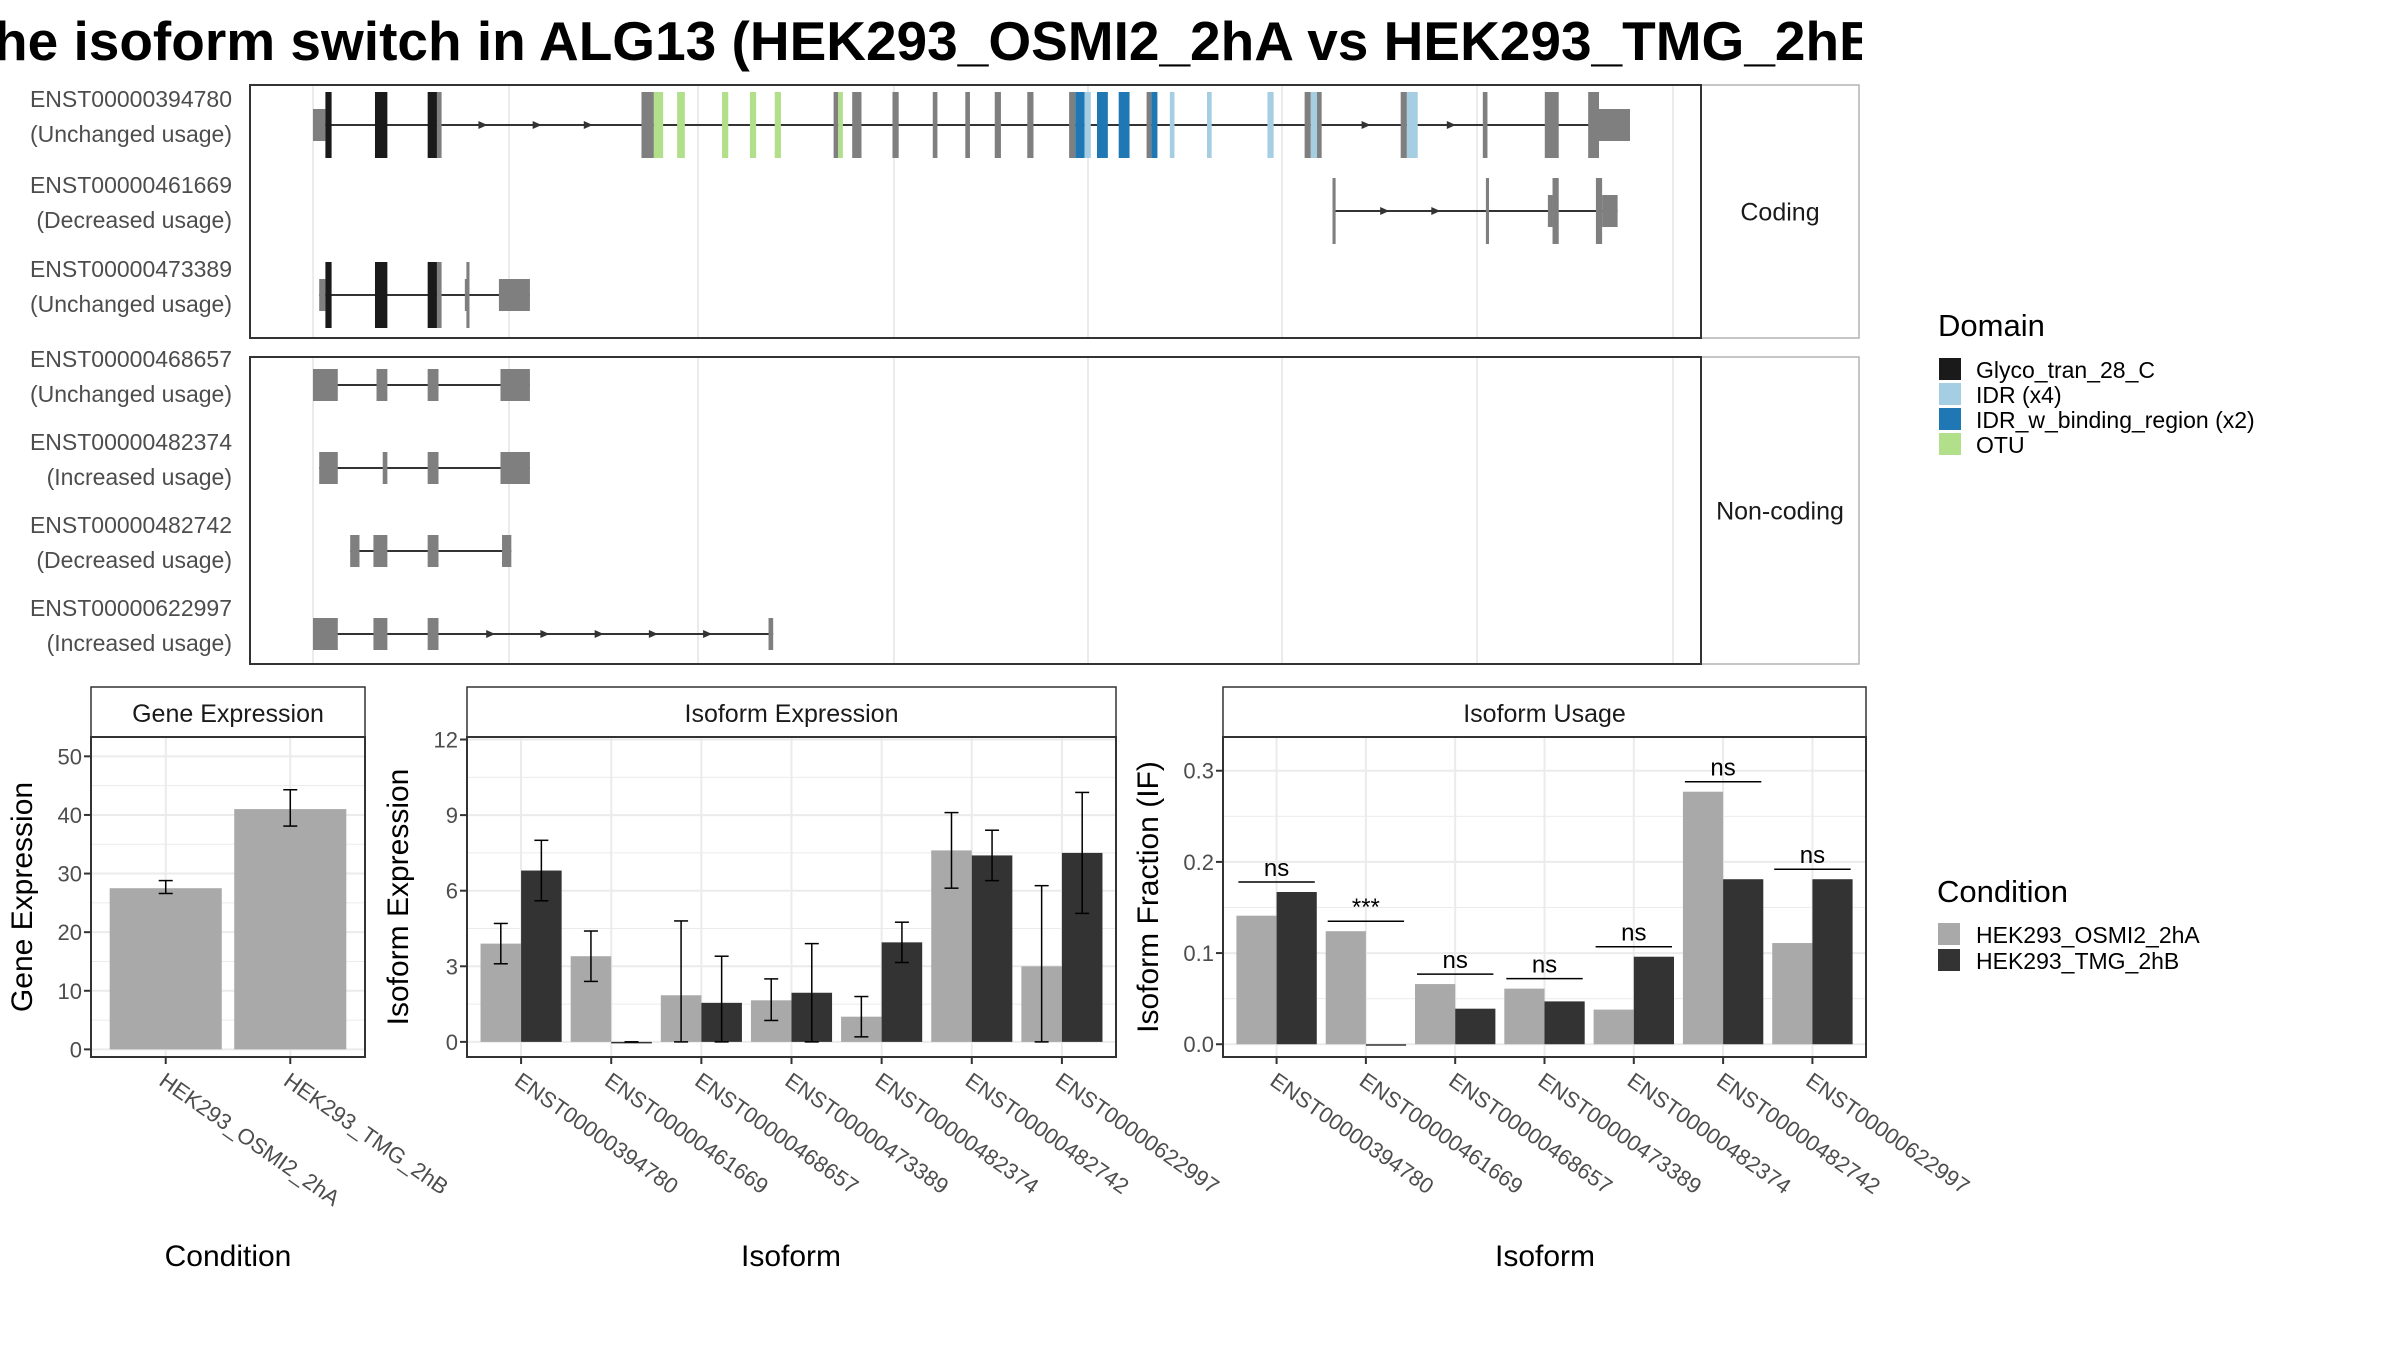 This screenshot has width=2400, height=1350. What do you see at coordinates (452, 891) in the screenshot?
I see `y-tick-label: 6` at bounding box center [452, 891].